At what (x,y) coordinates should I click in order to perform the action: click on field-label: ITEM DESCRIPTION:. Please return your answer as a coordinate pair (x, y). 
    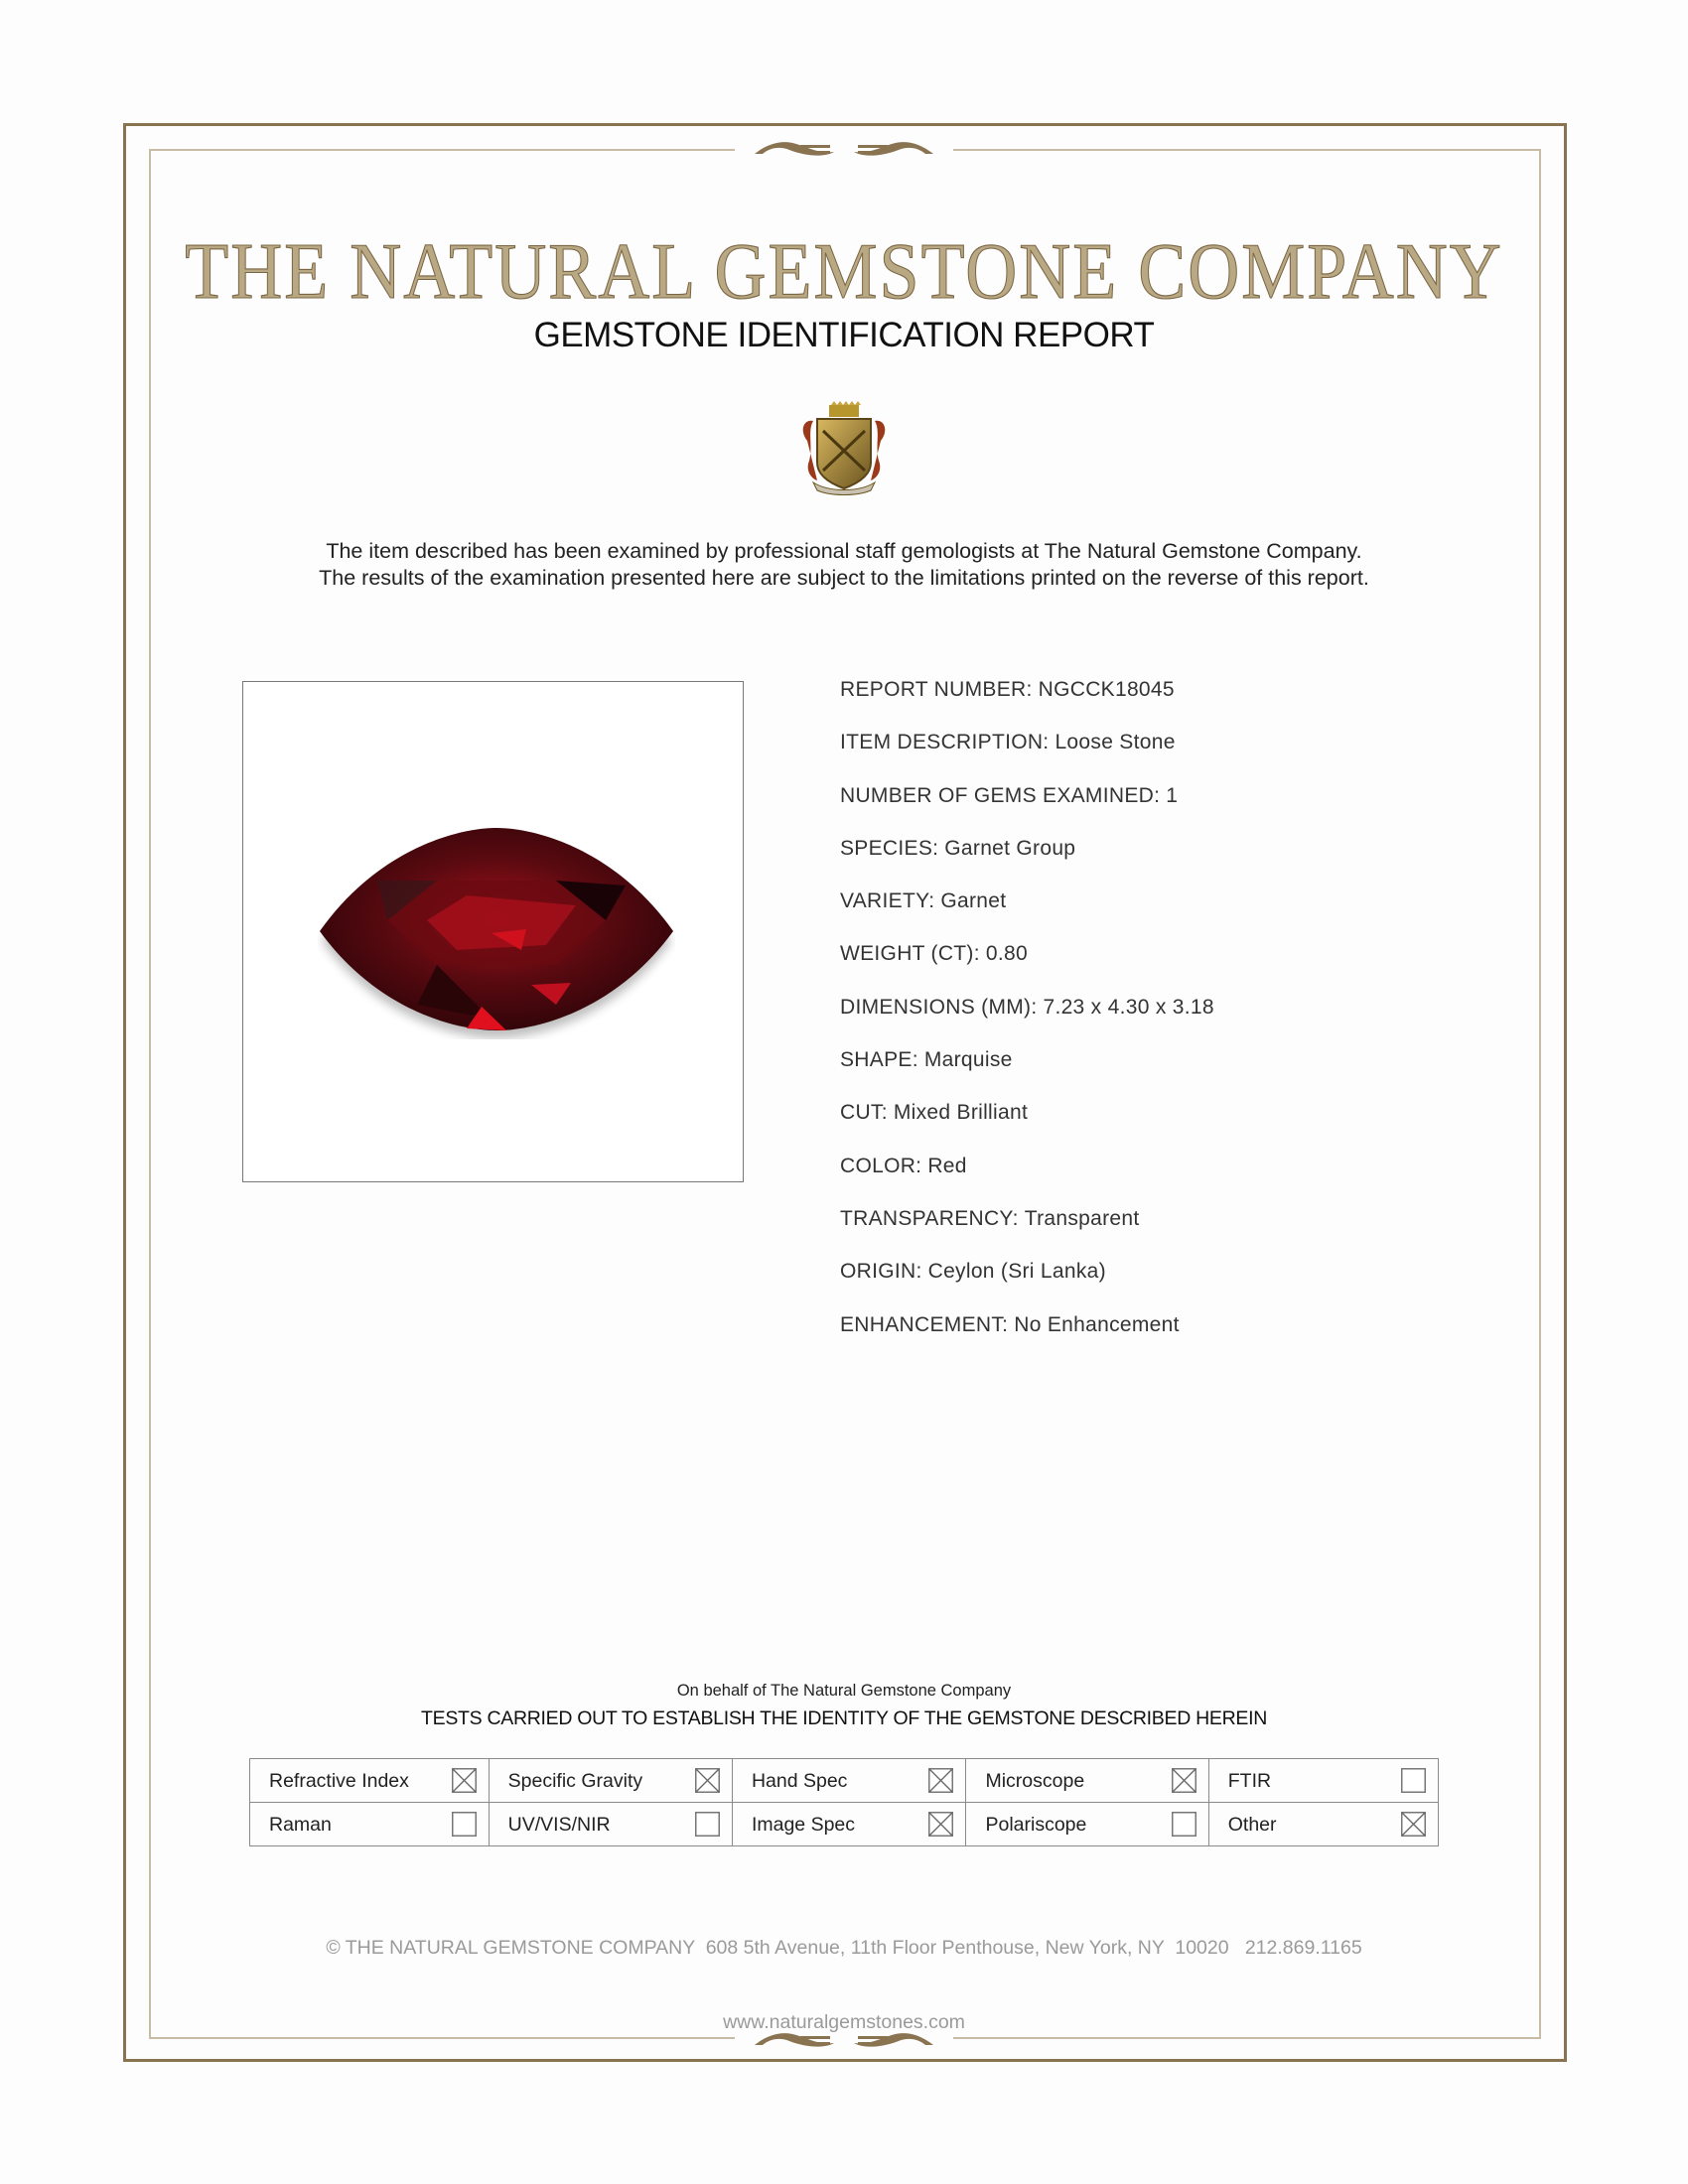
    Looking at the image, I should click on (945, 742).